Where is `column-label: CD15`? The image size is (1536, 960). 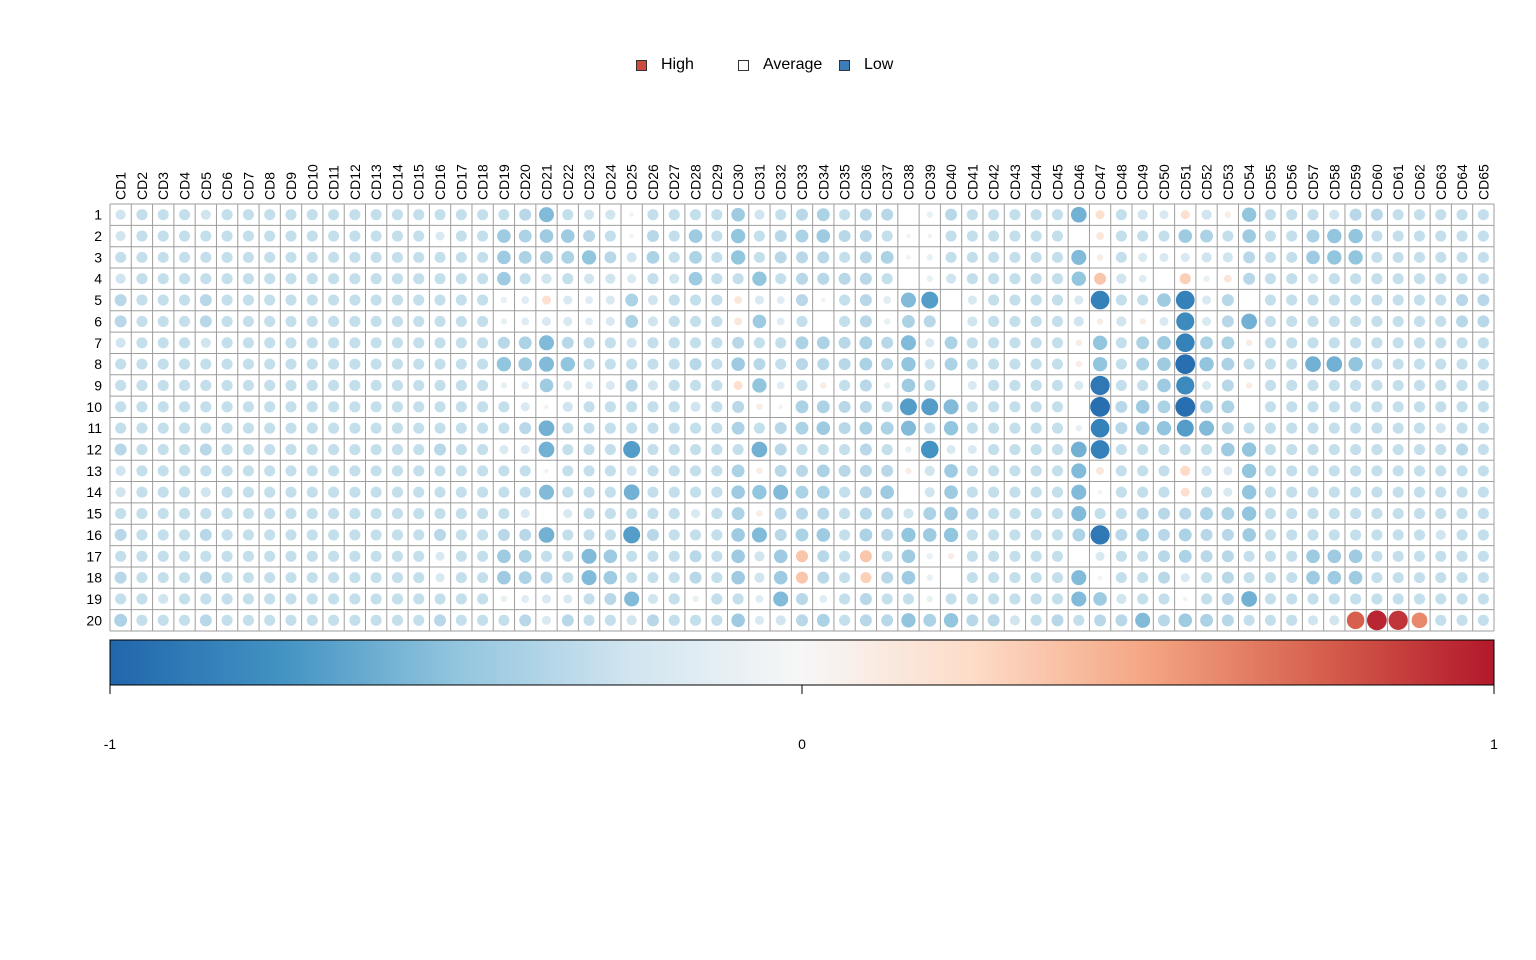 column-label: CD15 is located at coordinates (419, 182).